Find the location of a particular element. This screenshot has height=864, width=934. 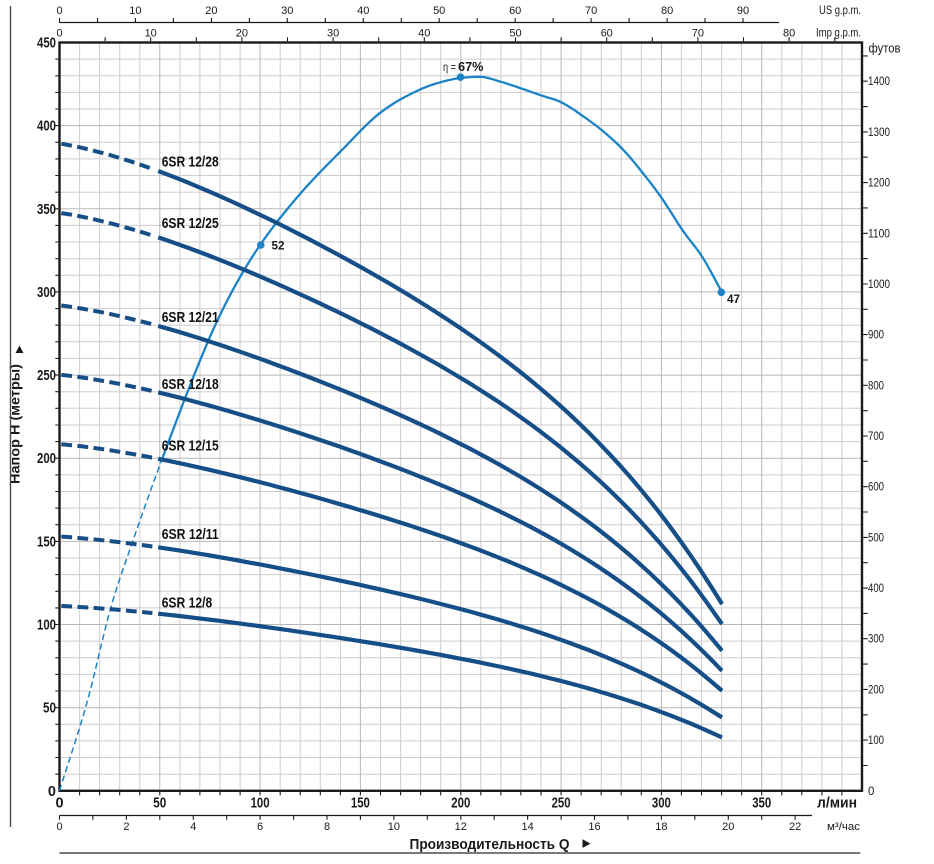

svg-text: 6SR 12/15 is located at coordinates (190, 446).